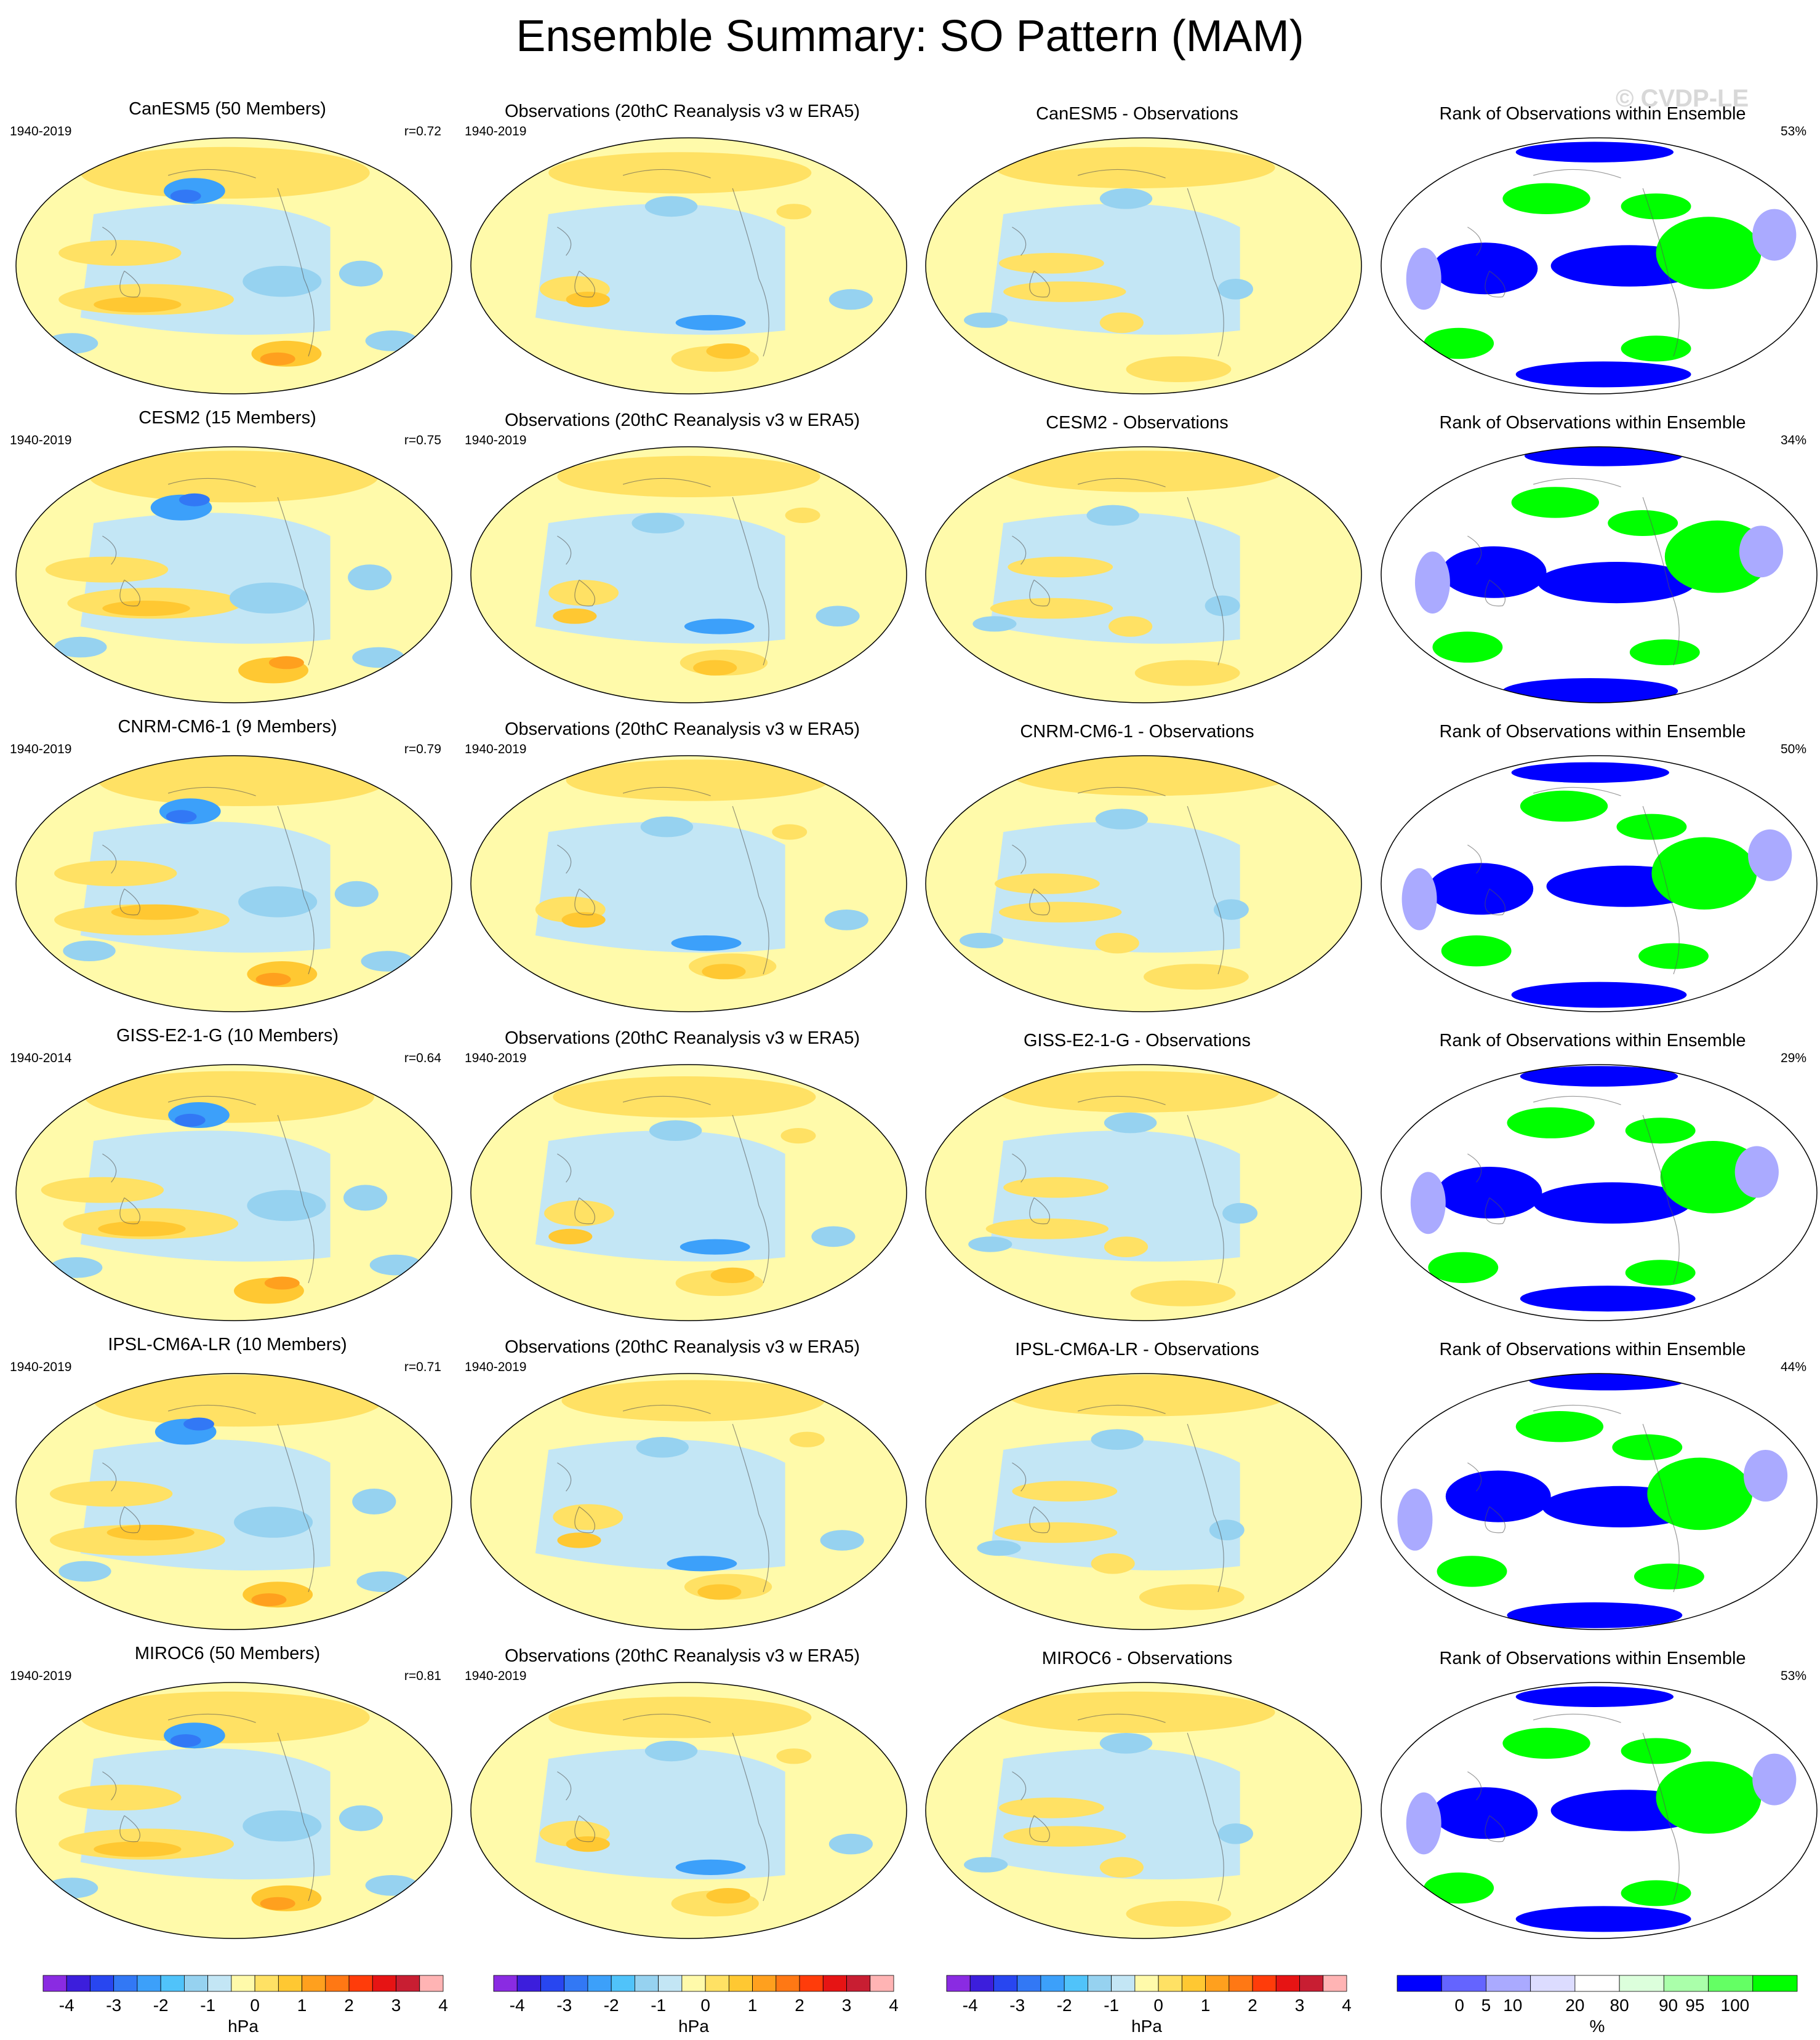  What do you see at coordinates (894, 2005) in the screenshot?
I see `colorbar-tick-label: 4` at bounding box center [894, 2005].